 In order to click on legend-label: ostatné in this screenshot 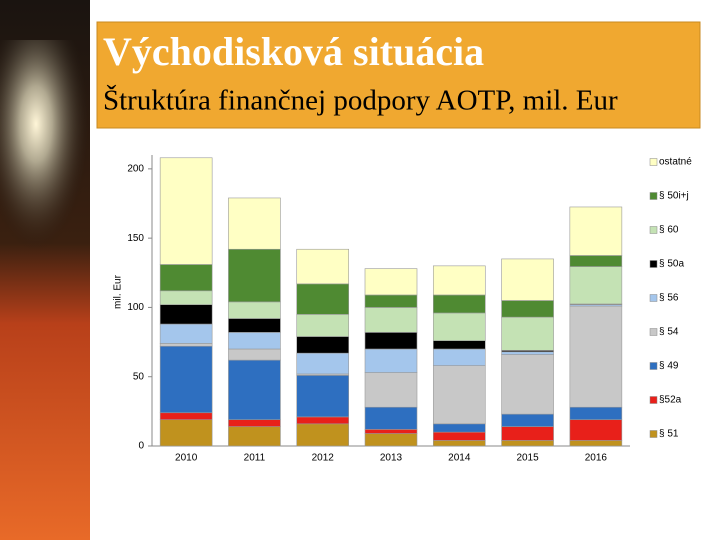, I will do `click(675, 162)`.